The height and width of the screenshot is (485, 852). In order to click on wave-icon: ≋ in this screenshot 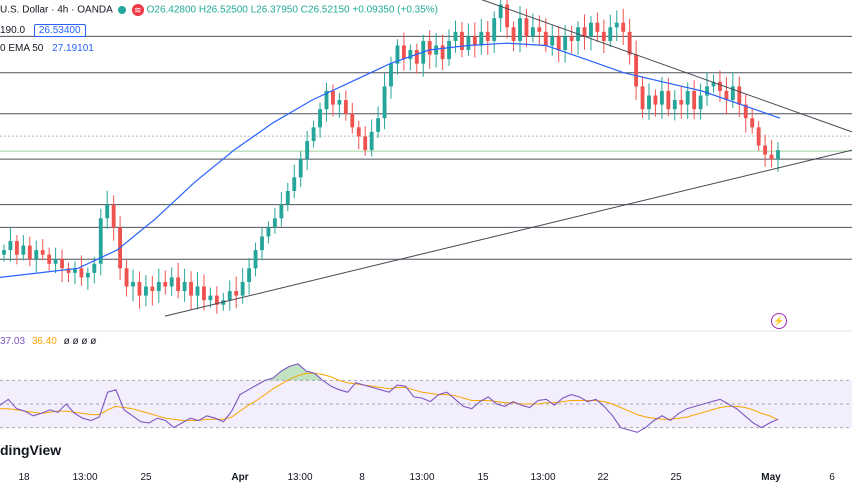, I will do `click(137, 10)`.